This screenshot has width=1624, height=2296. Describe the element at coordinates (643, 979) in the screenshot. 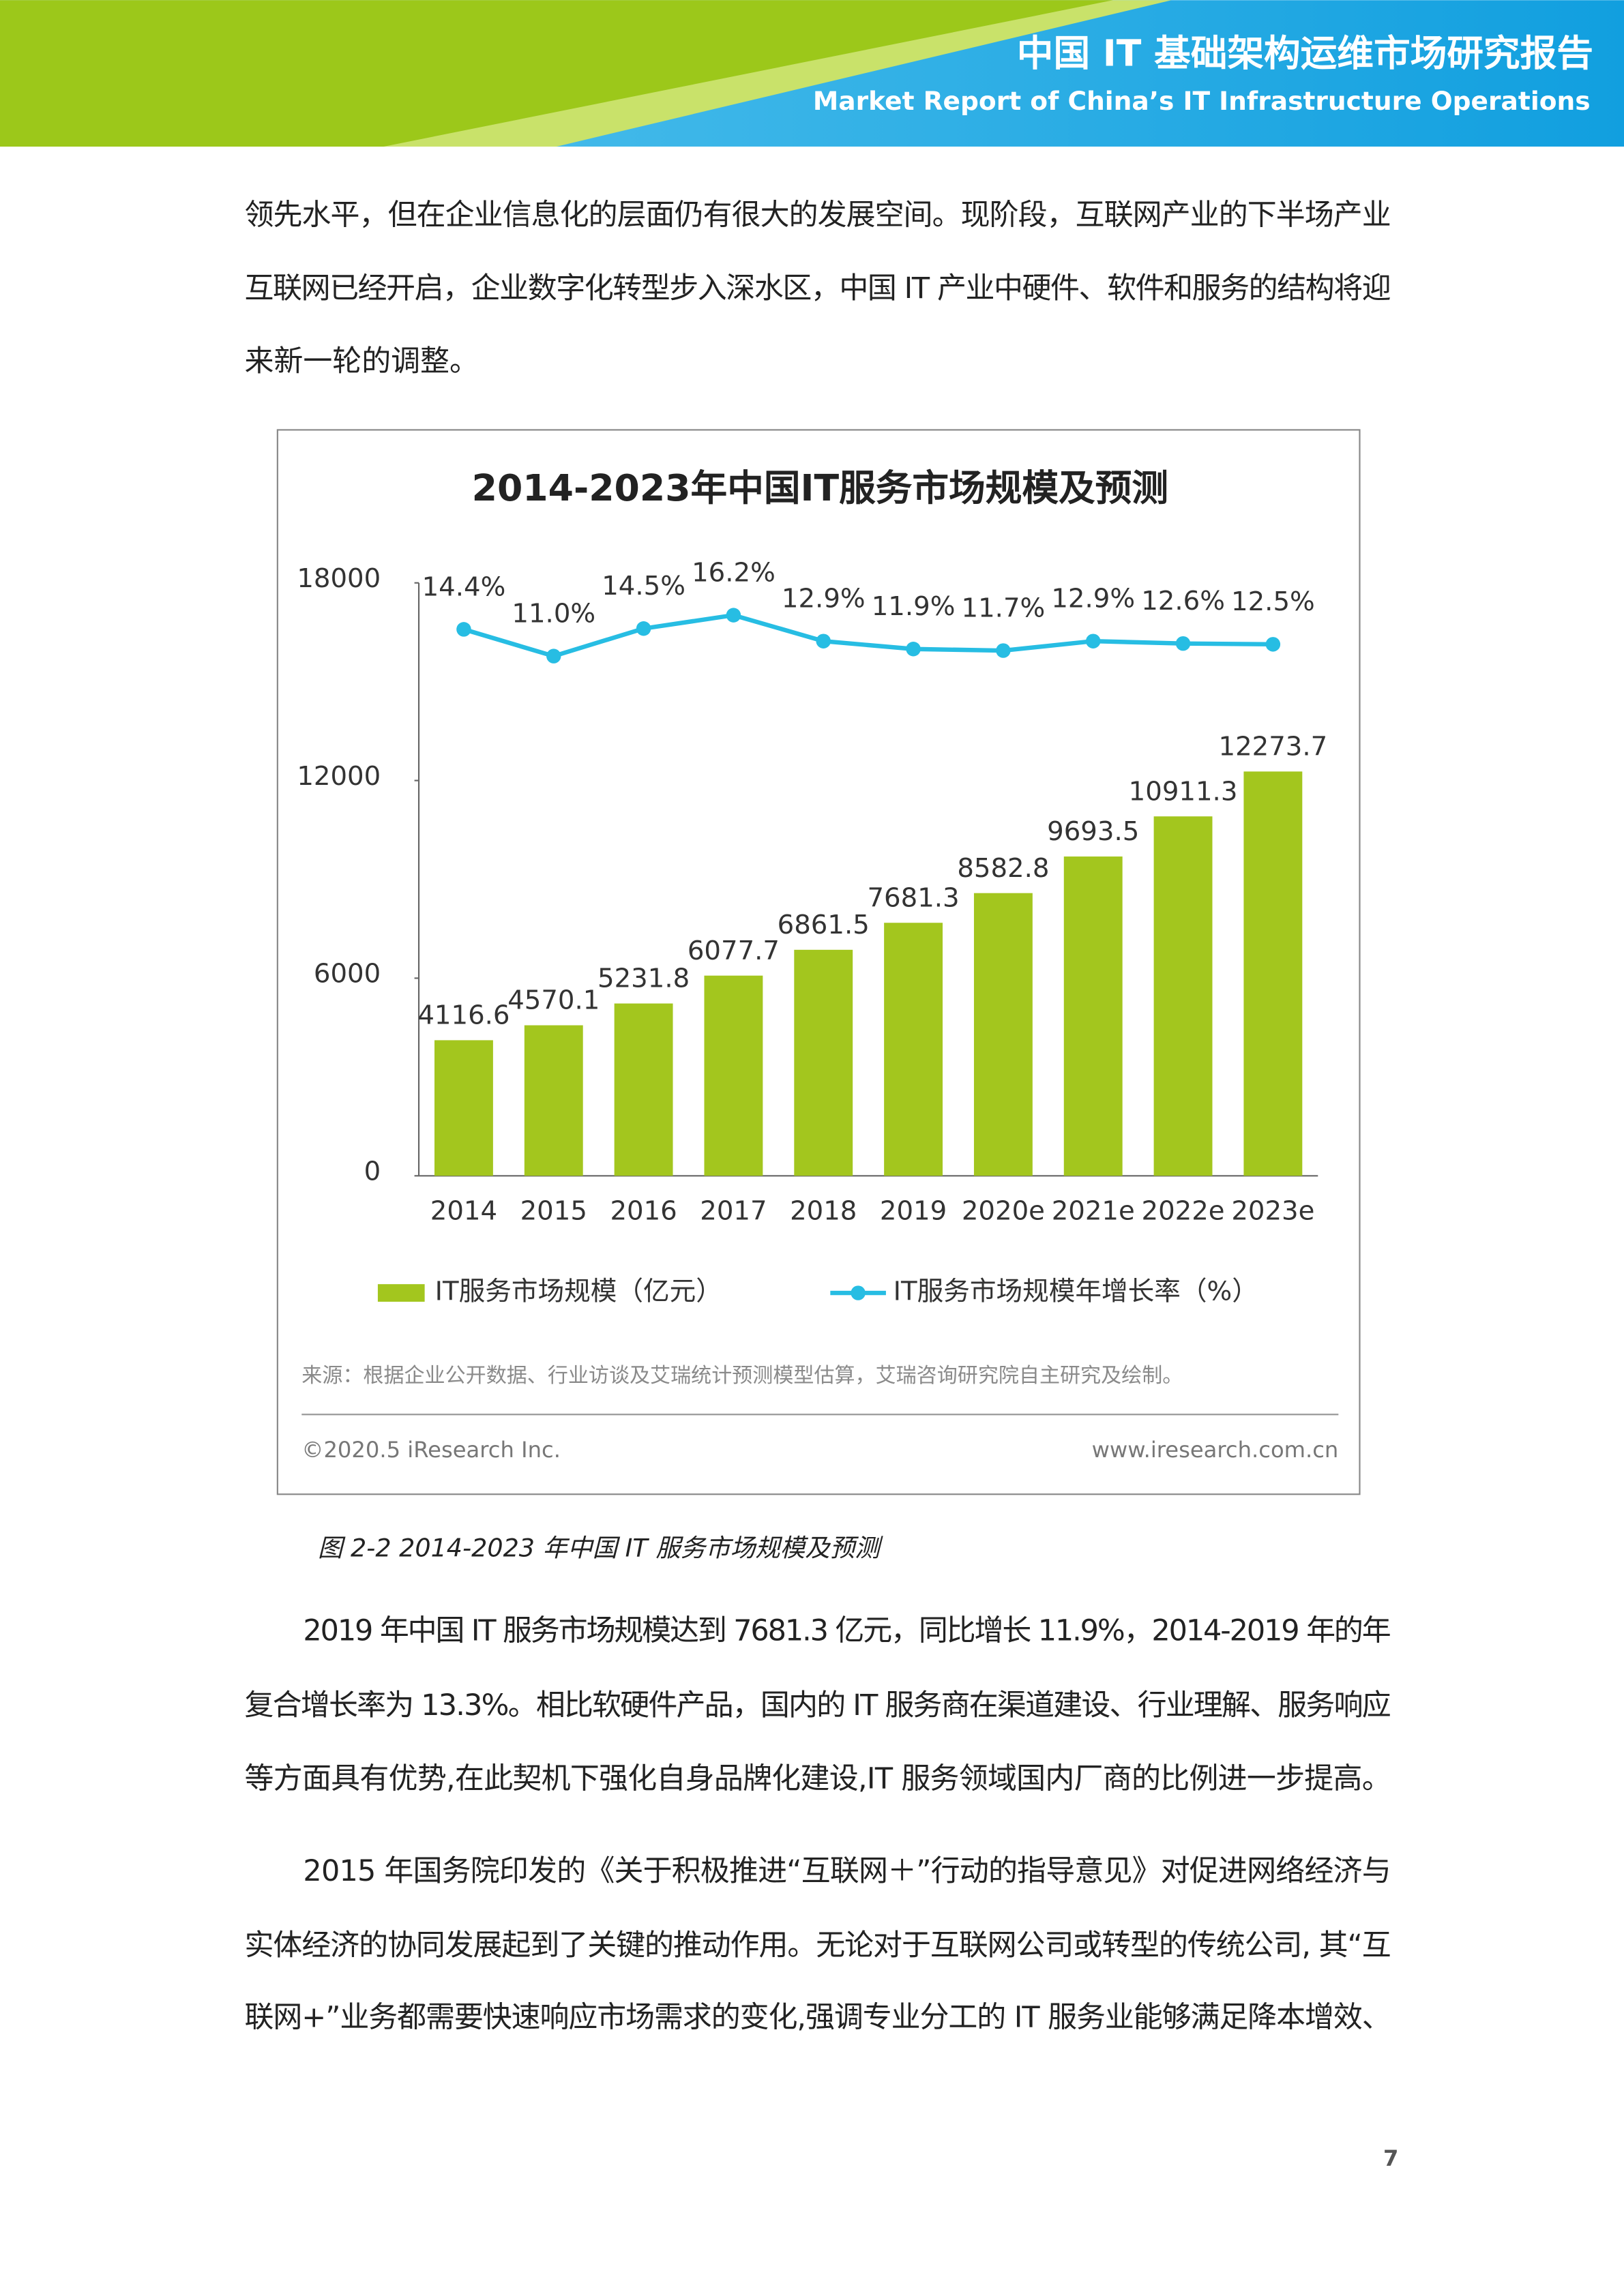

I see `bar-value-label: 5231.8` at that location.